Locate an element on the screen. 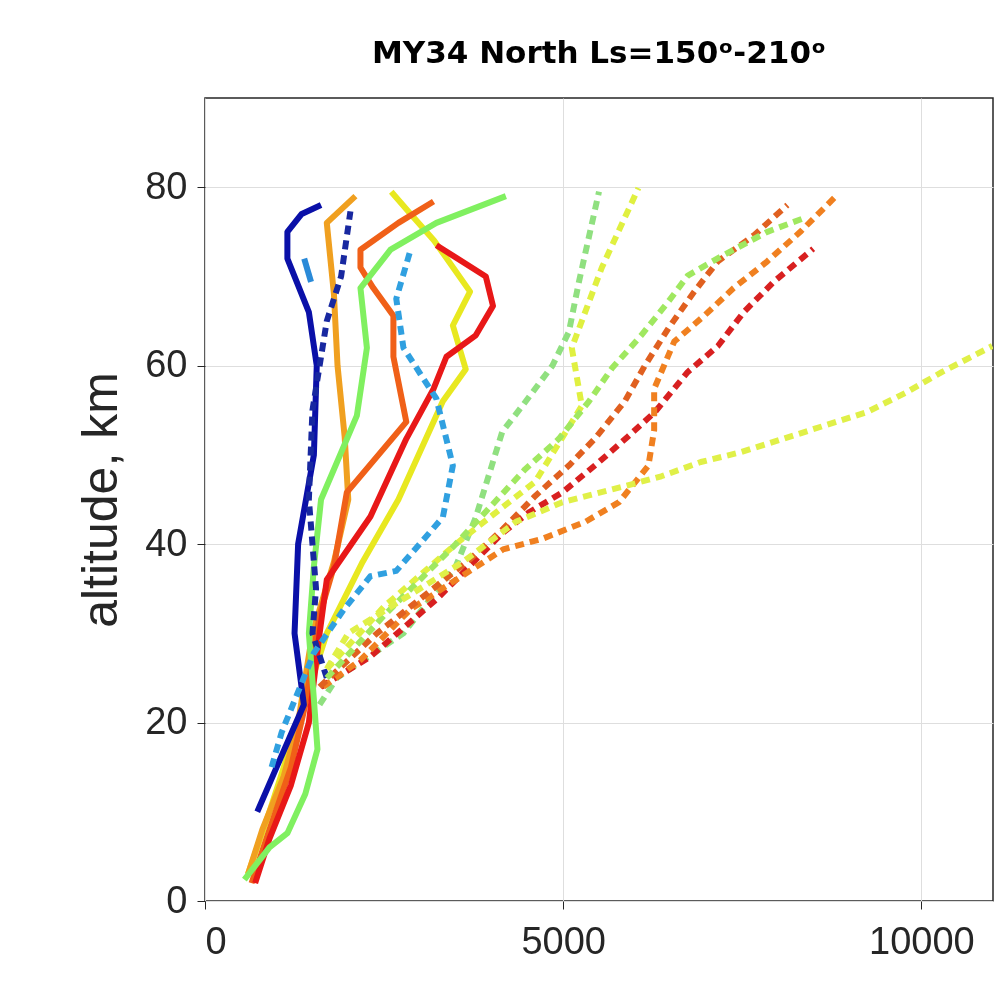 The width and height of the screenshot is (1004, 993). y-tick-label: 20 is located at coordinates (166, 721).